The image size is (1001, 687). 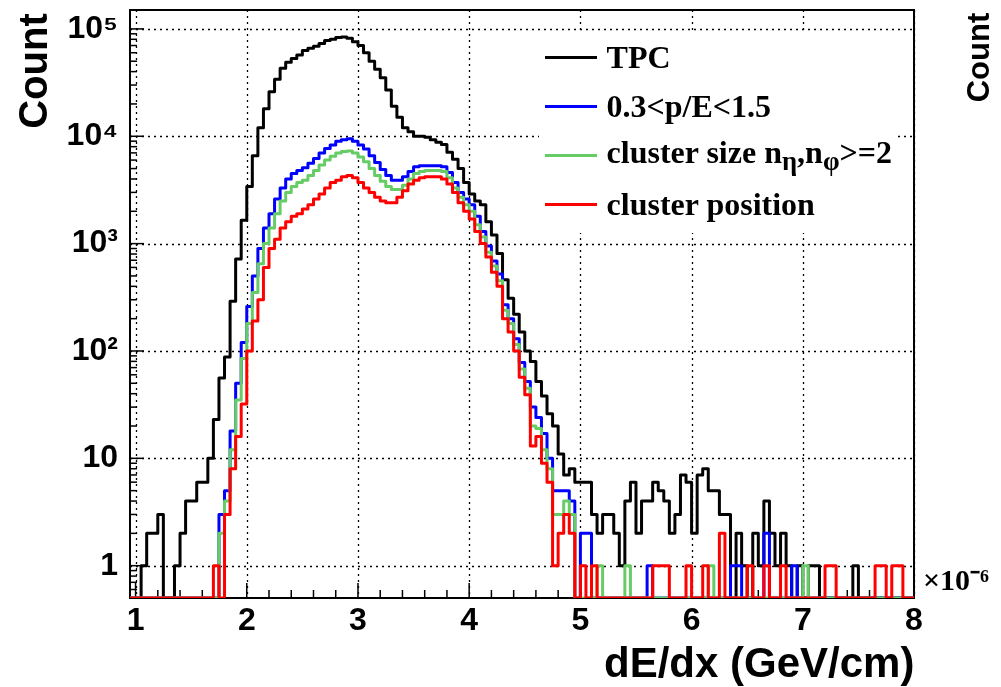 I want to click on x-tick-label: 5, so click(x=580, y=619).